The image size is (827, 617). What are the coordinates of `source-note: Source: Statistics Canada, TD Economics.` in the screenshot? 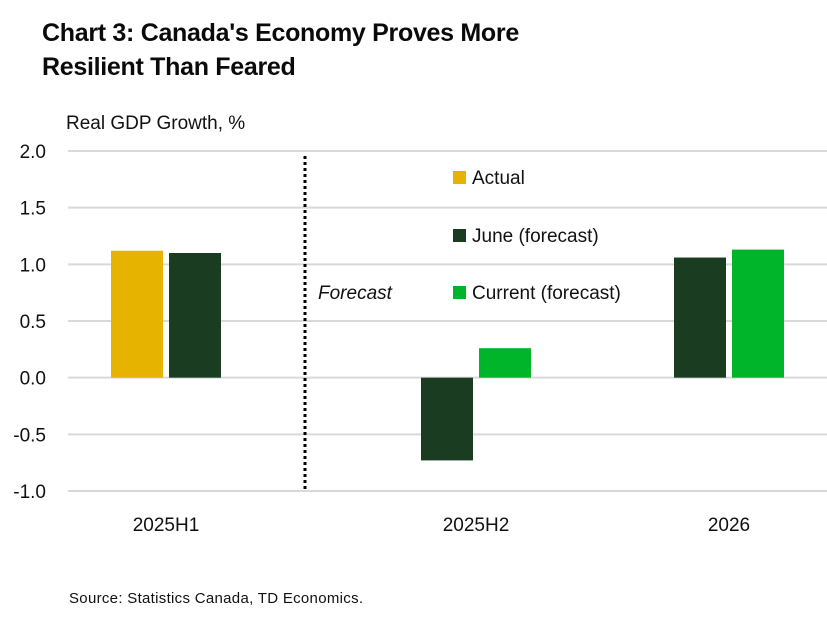 It's located at (216, 598).